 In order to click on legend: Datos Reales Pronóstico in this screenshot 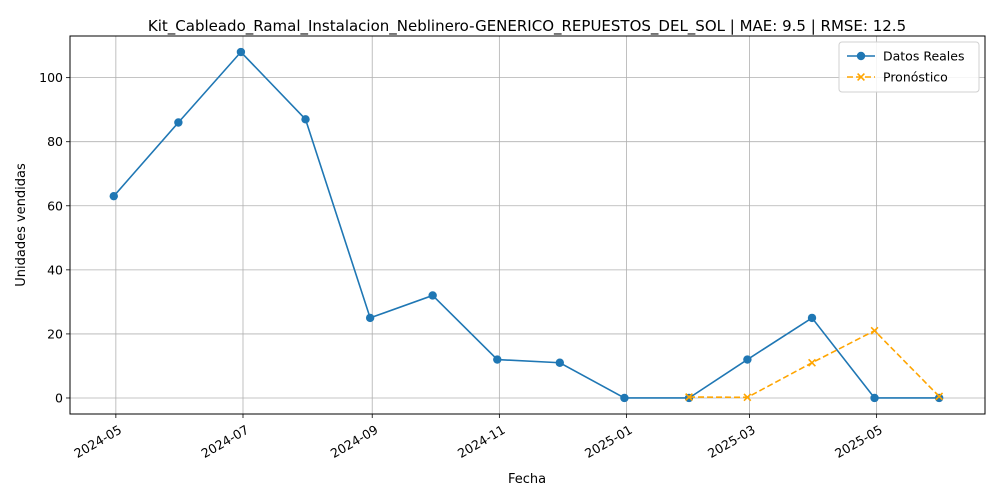, I will do `click(909, 67)`.